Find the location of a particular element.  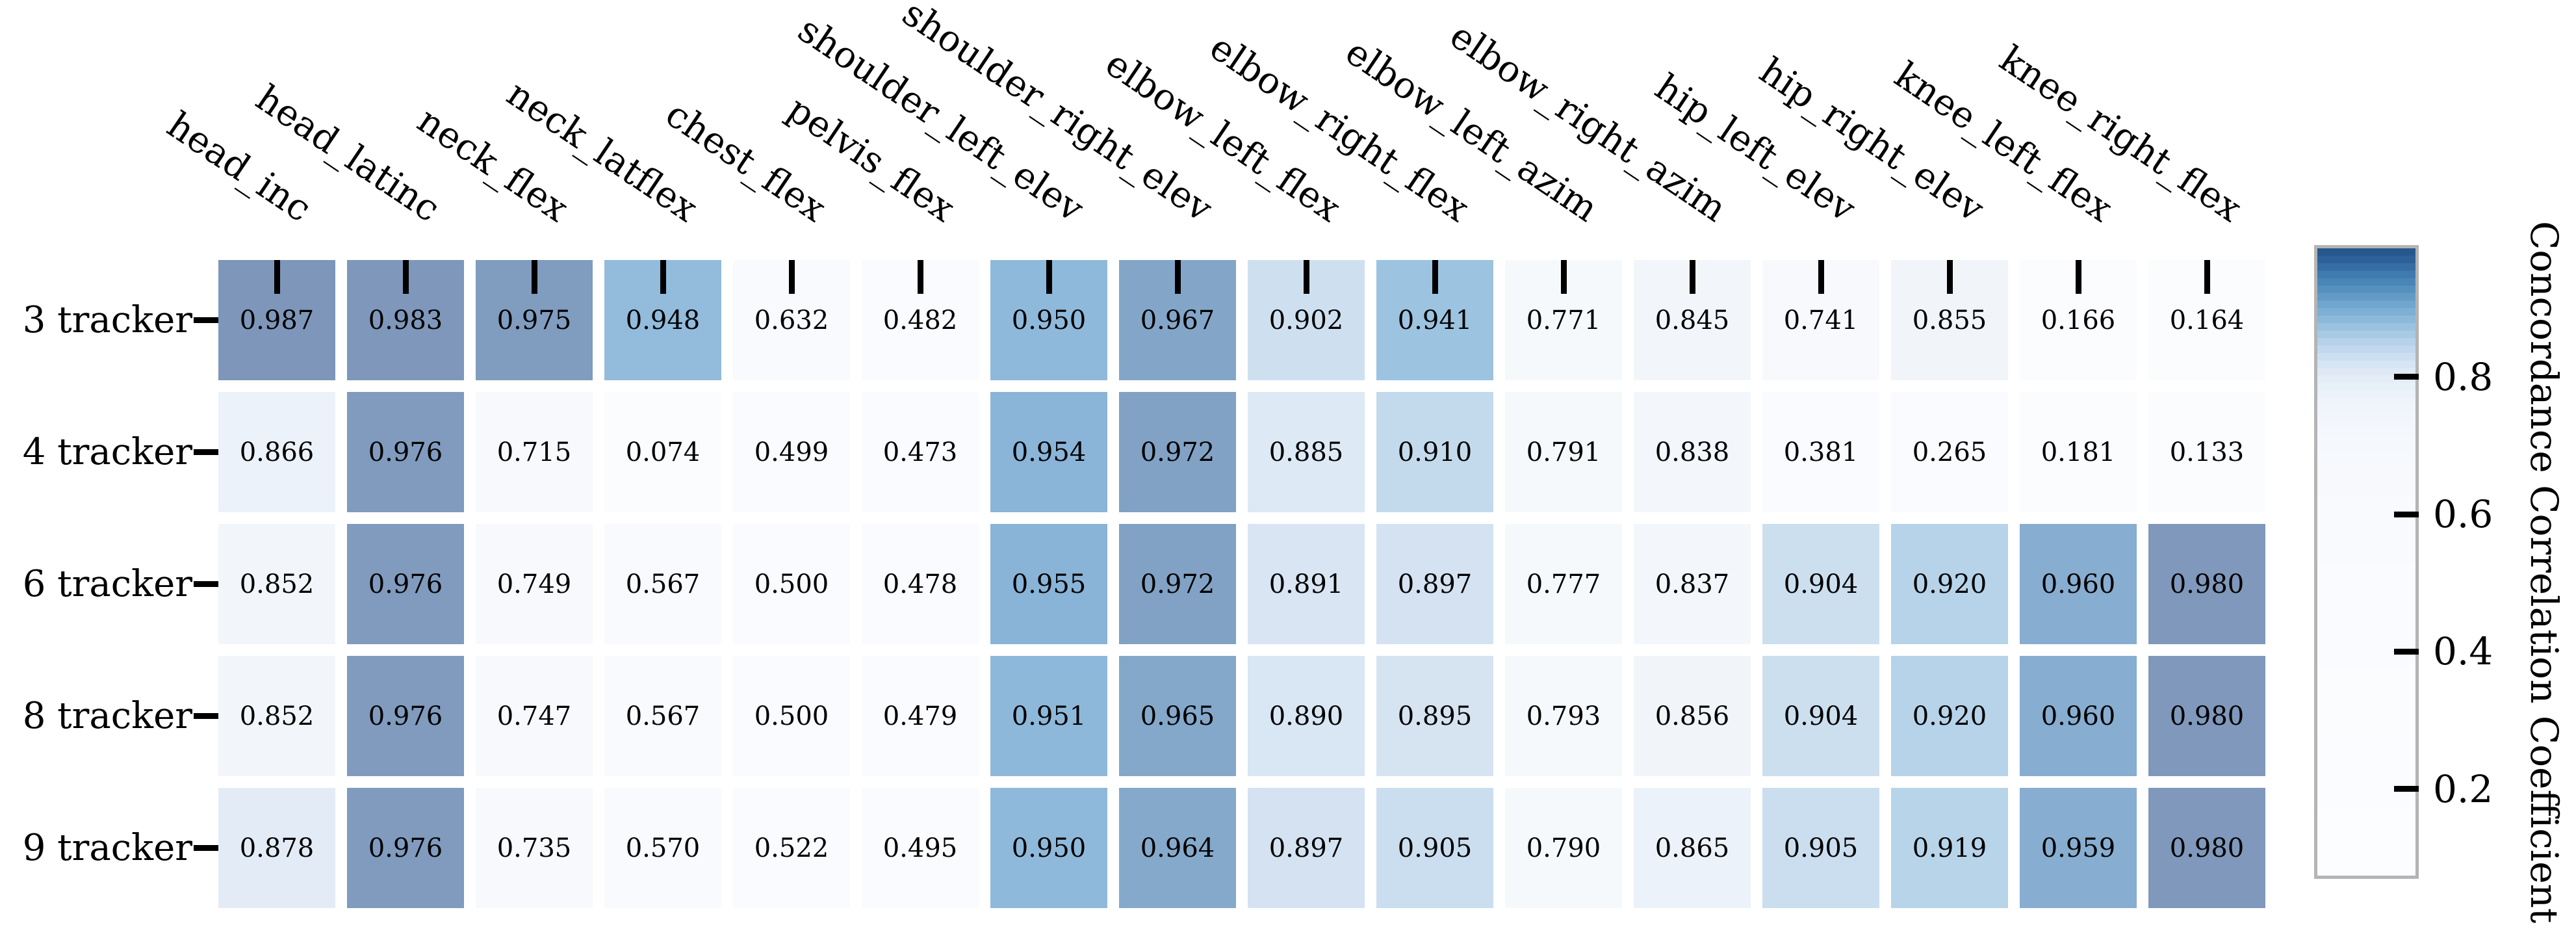

cell-value: 0.735 is located at coordinates (534, 848).